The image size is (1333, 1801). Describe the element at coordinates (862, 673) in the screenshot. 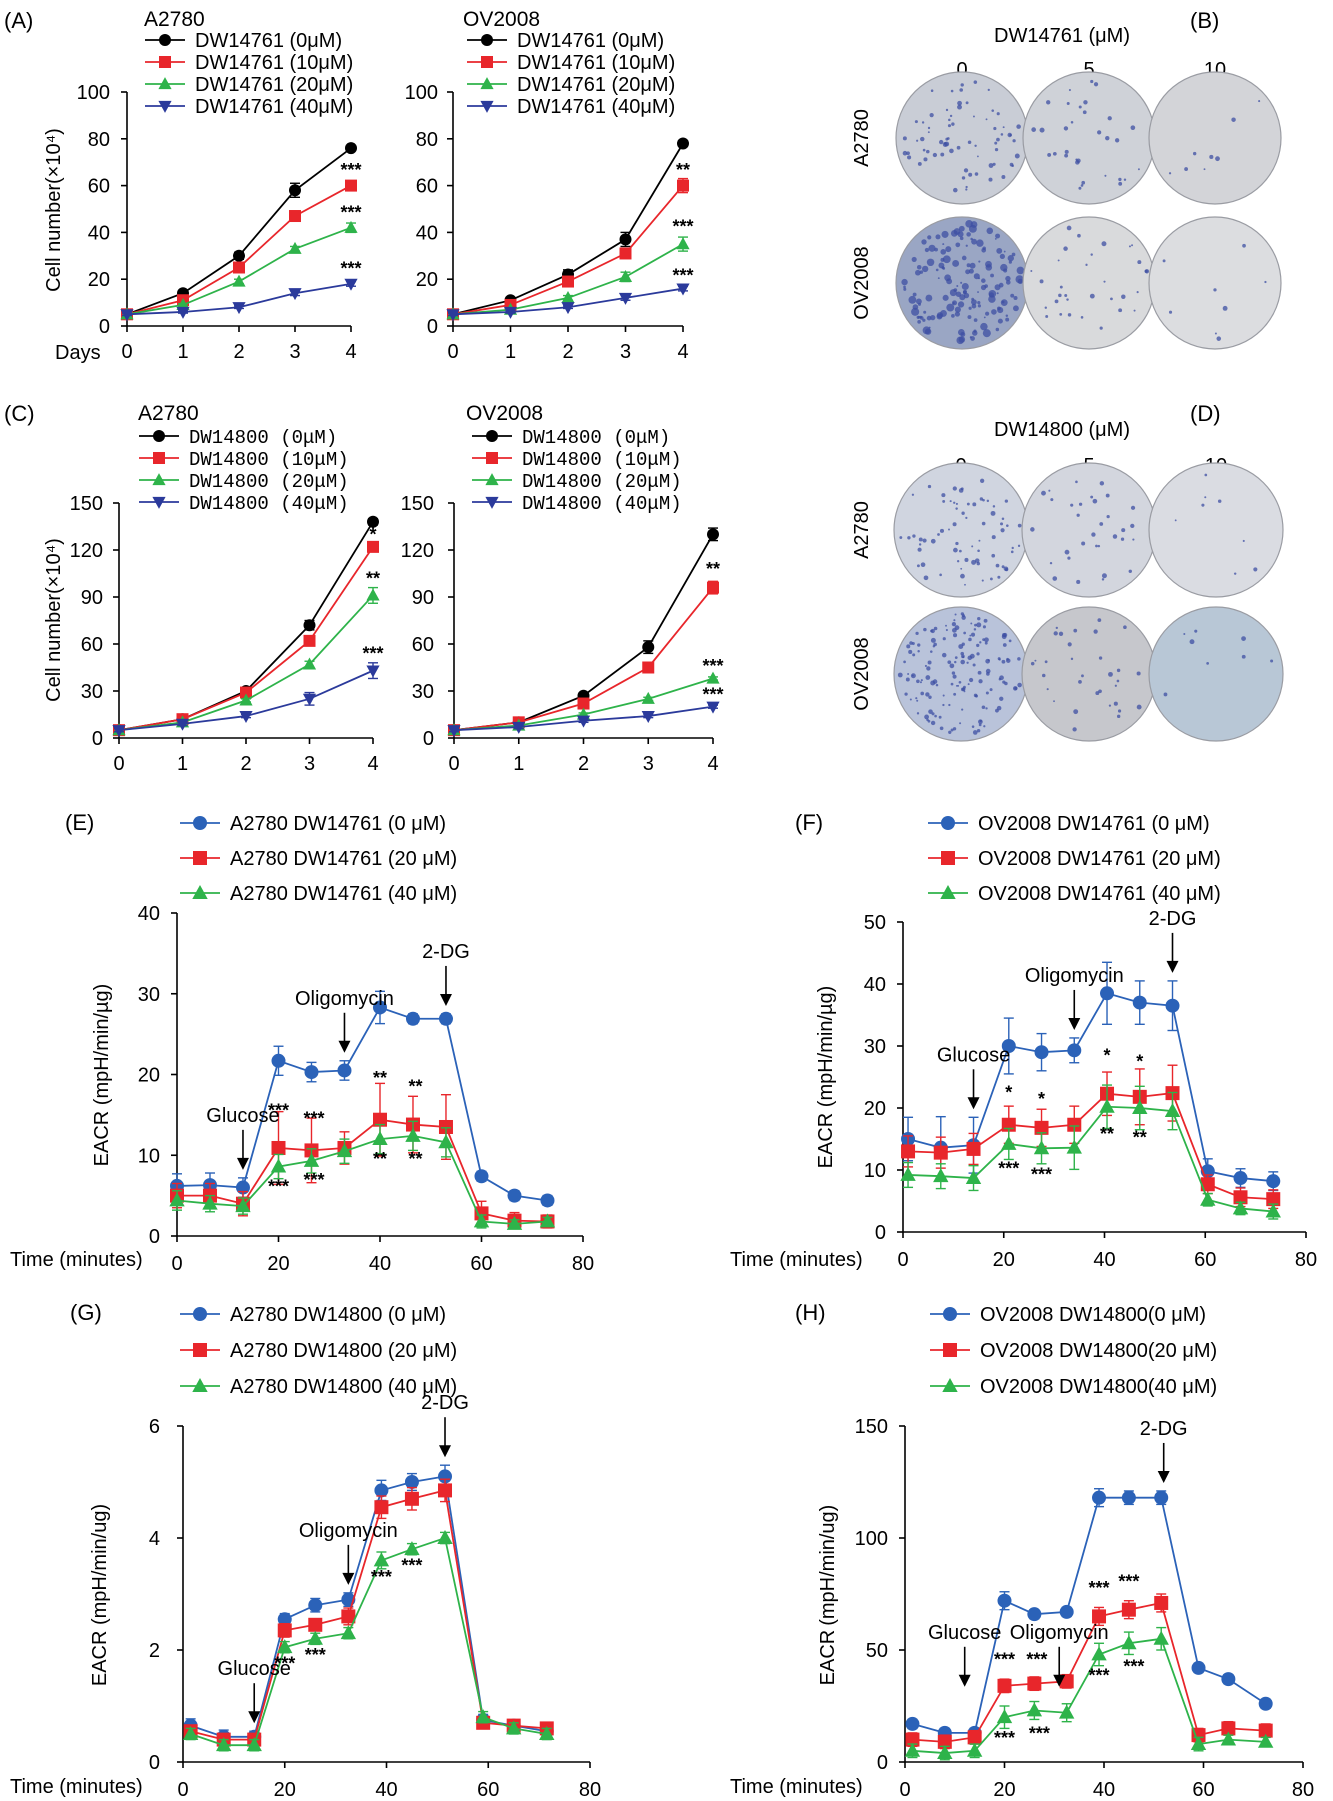

I see `row-label: OV2008` at that location.